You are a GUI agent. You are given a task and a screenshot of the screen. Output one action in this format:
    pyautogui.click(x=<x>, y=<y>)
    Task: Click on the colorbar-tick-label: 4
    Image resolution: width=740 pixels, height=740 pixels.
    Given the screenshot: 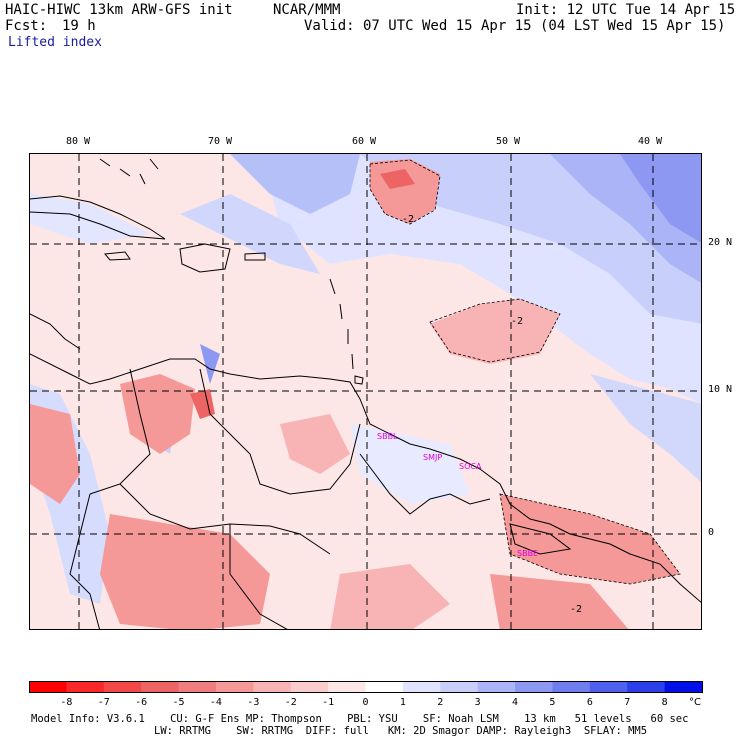 What is the action you would take?
    pyautogui.click(x=515, y=702)
    